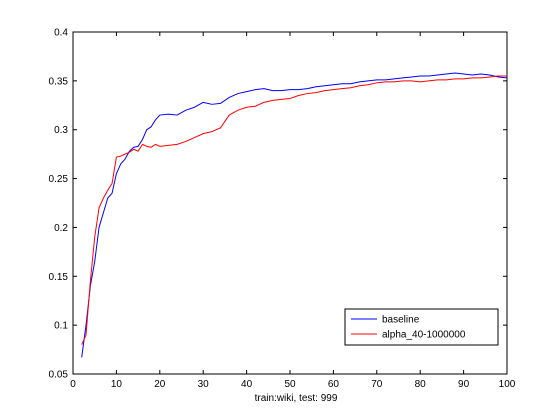  I want to click on legend: baseline alpha_40-1000000, so click(421, 327).